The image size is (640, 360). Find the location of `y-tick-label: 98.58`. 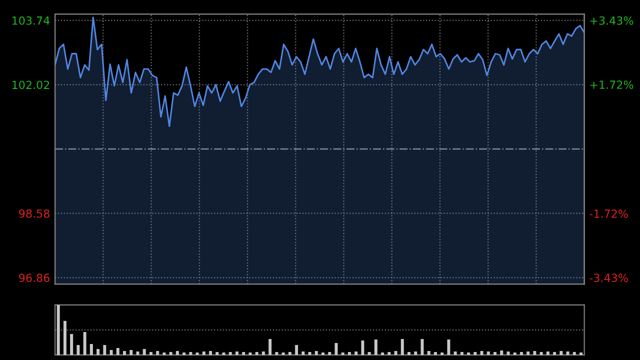

y-tick-label: 98.58 is located at coordinates (34, 213).